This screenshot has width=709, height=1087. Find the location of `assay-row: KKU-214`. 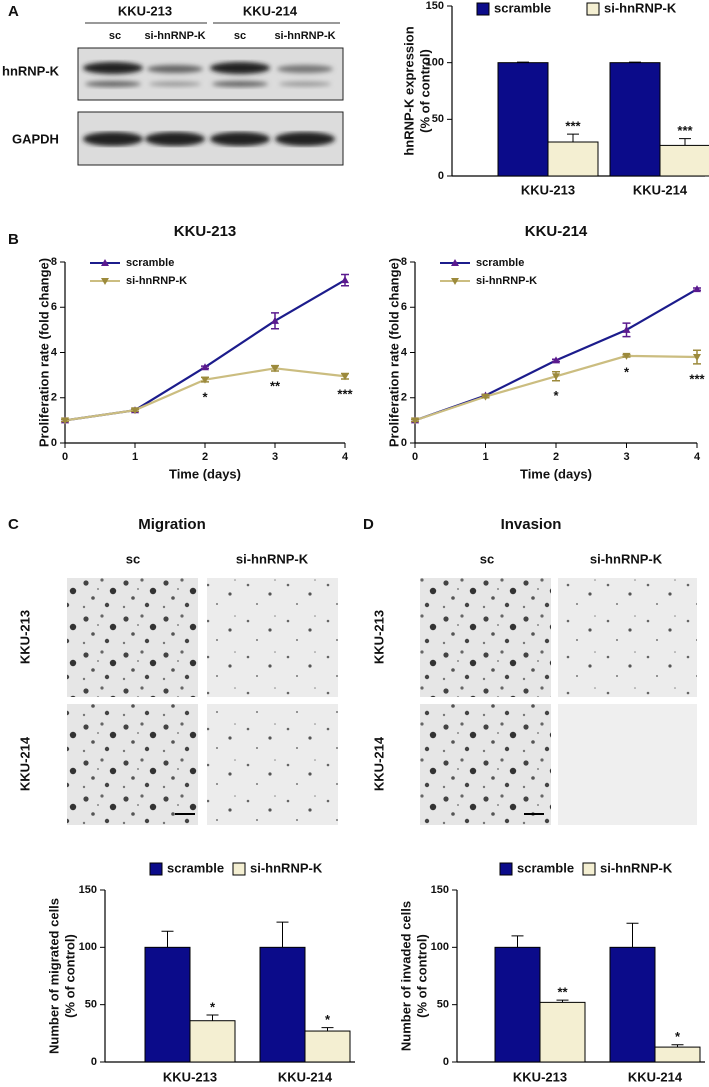

assay-row: KKU-214 is located at coordinates (24, 763).